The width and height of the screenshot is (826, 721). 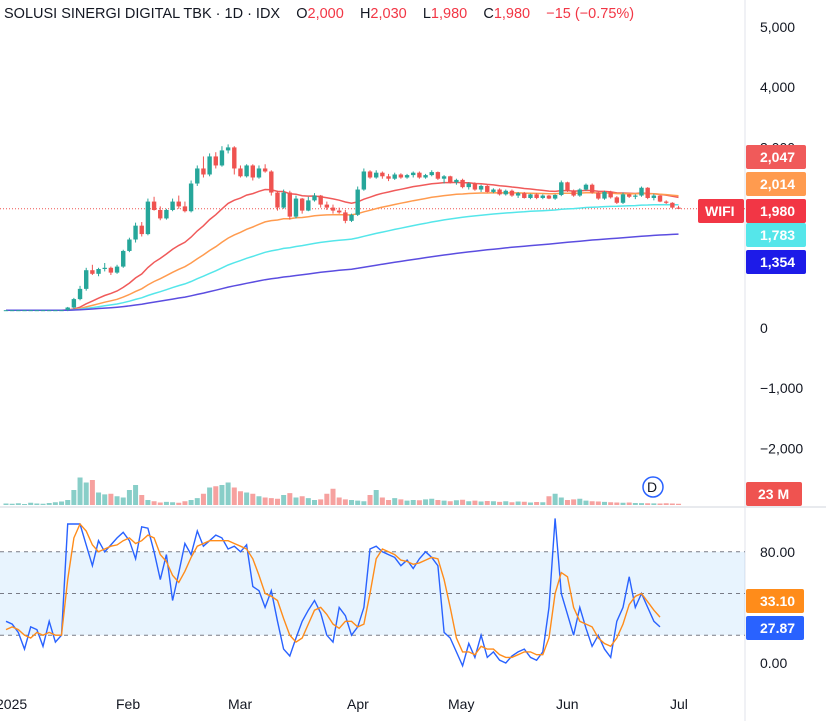 I want to click on x-tick-label: Feb, so click(x=128, y=704).